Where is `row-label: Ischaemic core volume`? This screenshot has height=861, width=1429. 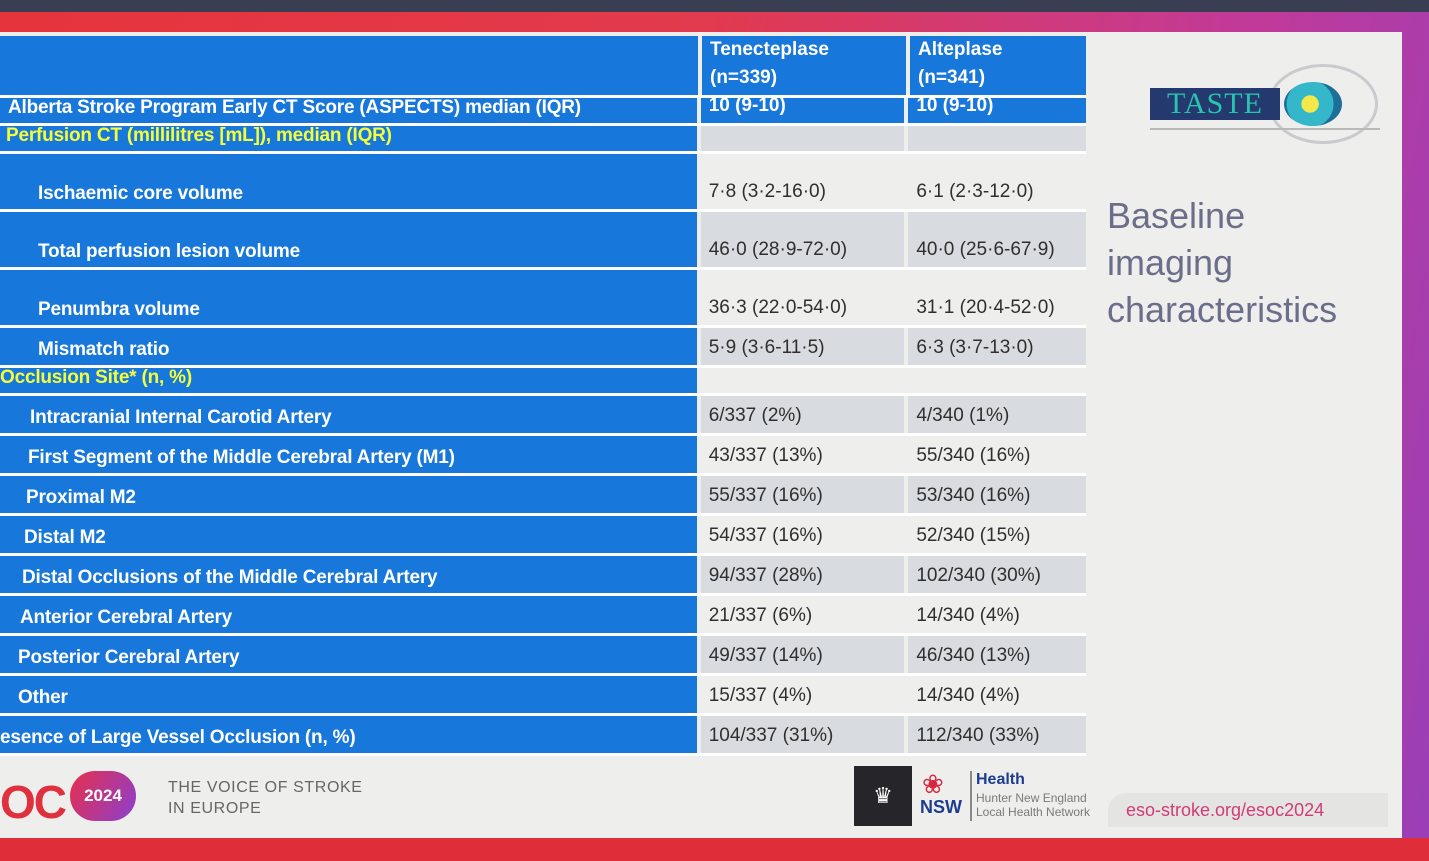 row-label: Ischaemic core volume is located at coordinates (348, 181).